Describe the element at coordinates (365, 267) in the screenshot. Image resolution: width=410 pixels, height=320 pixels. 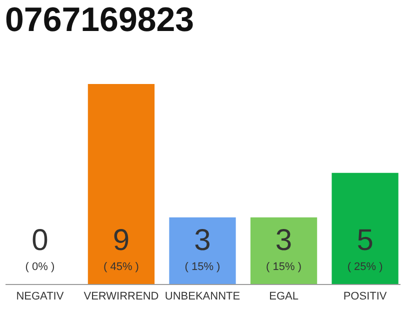
I see `data-label: ( 25% )` at that location.